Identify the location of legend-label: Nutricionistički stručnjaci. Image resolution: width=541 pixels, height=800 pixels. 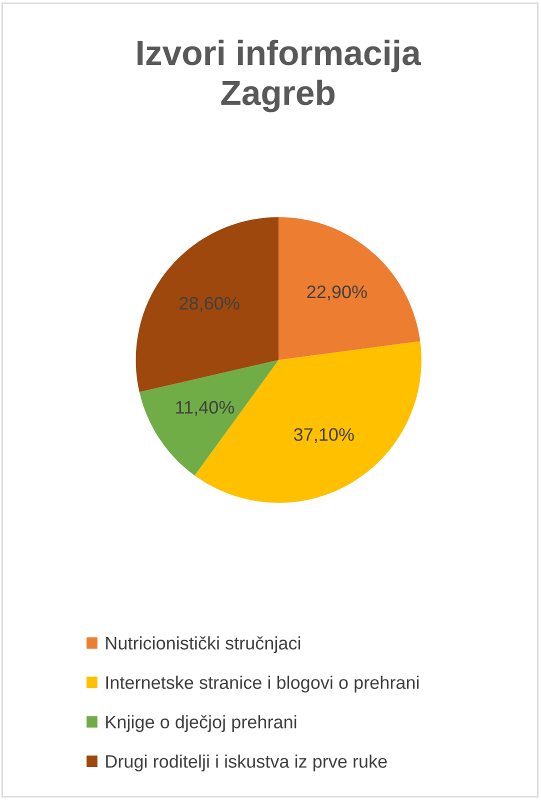
(203, 645).